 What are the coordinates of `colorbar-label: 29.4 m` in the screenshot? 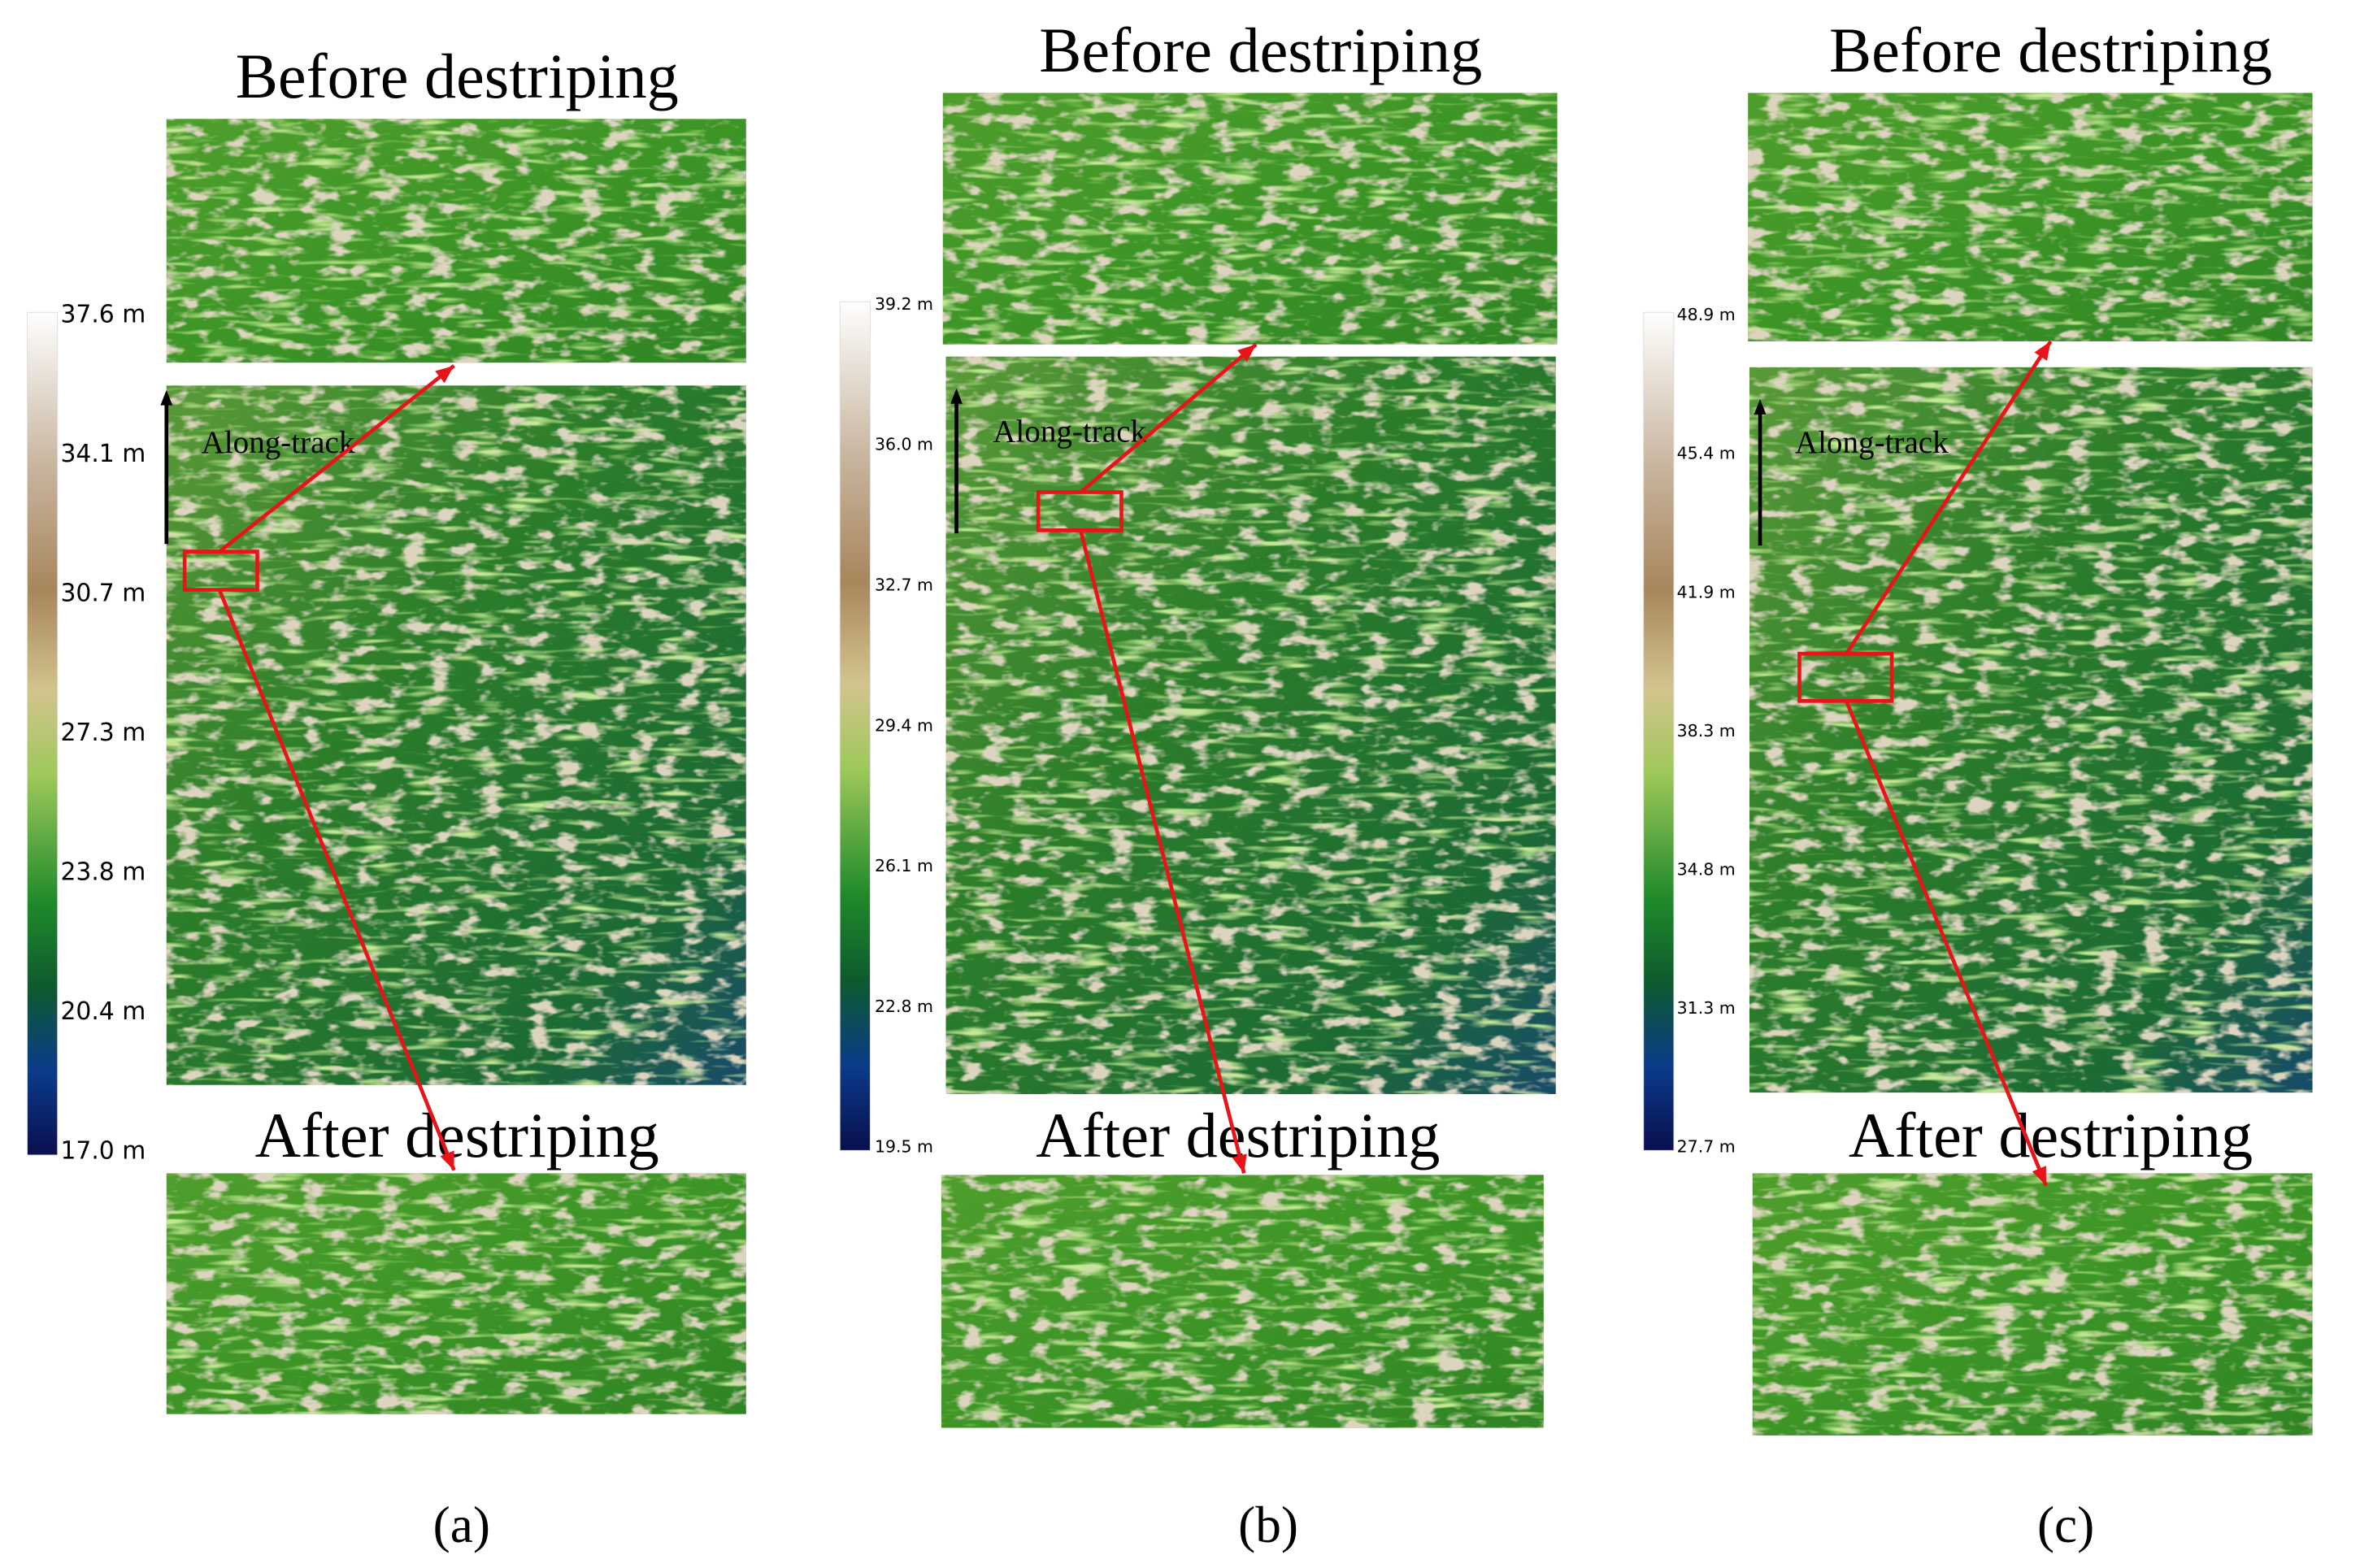 It's located at (904, 725).